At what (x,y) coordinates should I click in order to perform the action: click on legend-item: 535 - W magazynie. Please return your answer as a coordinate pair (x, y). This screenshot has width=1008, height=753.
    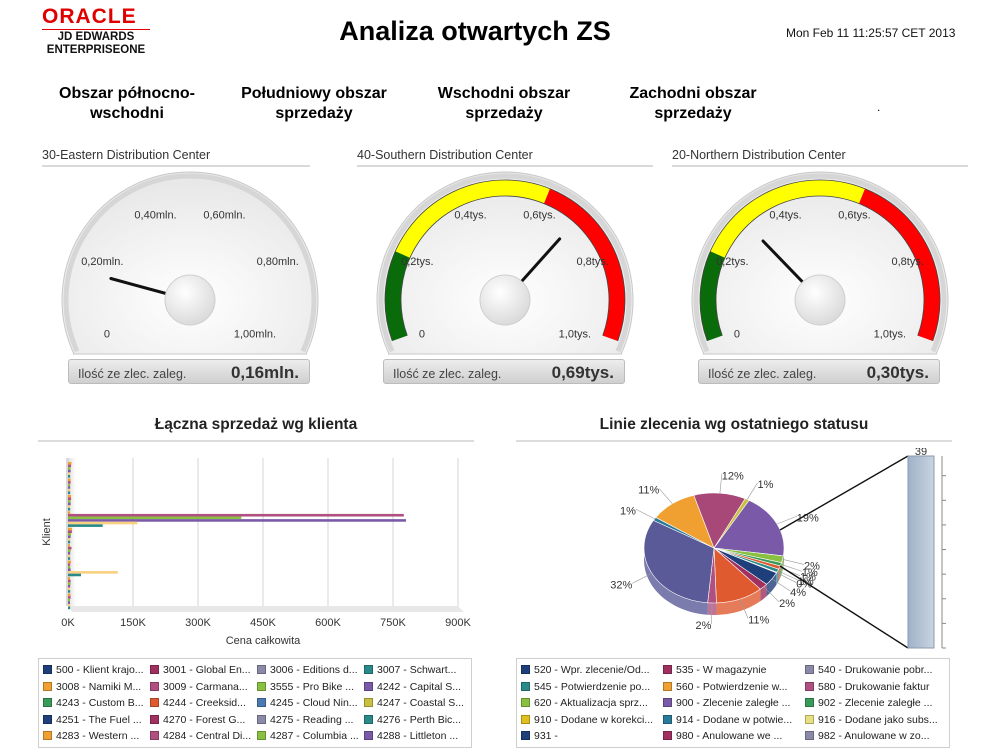
    Looking at the image, I should click on (732, 670).